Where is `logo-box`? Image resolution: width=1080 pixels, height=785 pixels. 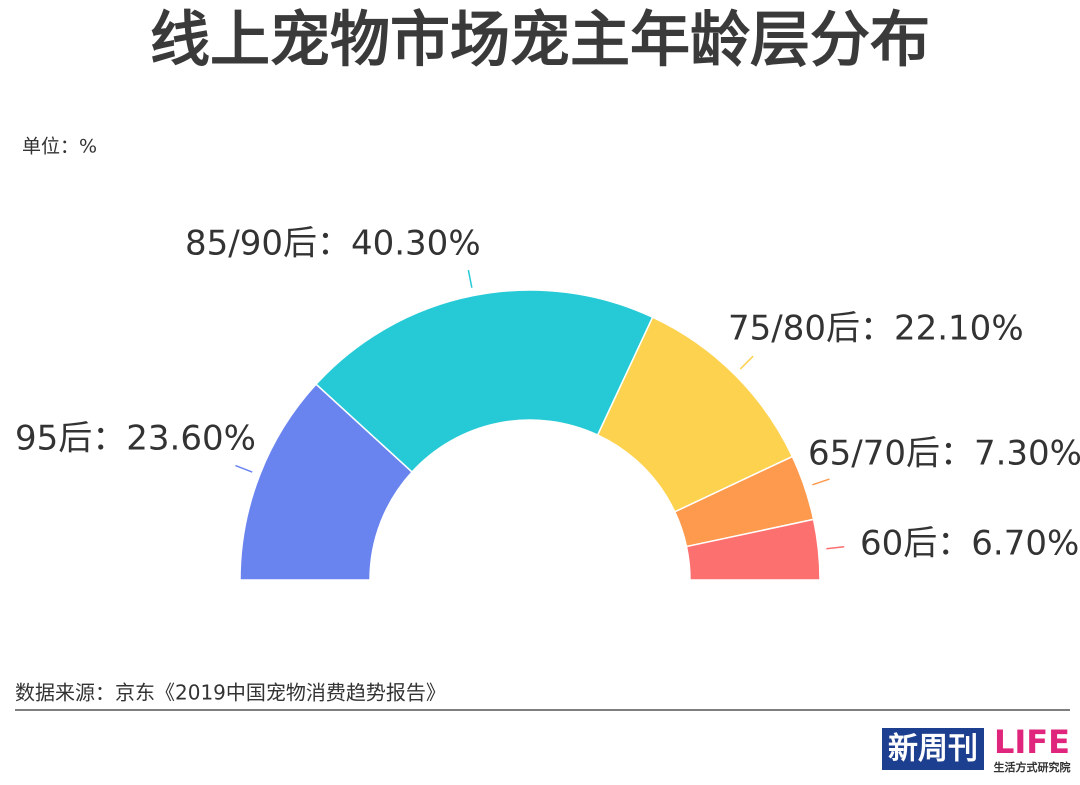
logo-box is located at coordinates (933, 749).